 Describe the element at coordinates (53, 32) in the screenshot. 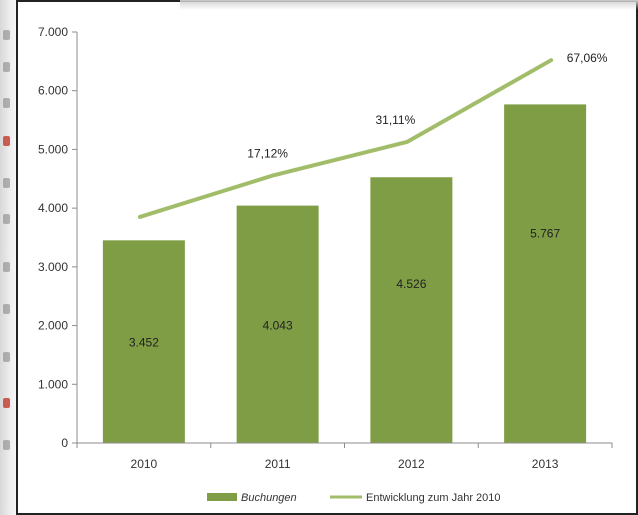

I see `y-tick-label: 7.000` at that location.